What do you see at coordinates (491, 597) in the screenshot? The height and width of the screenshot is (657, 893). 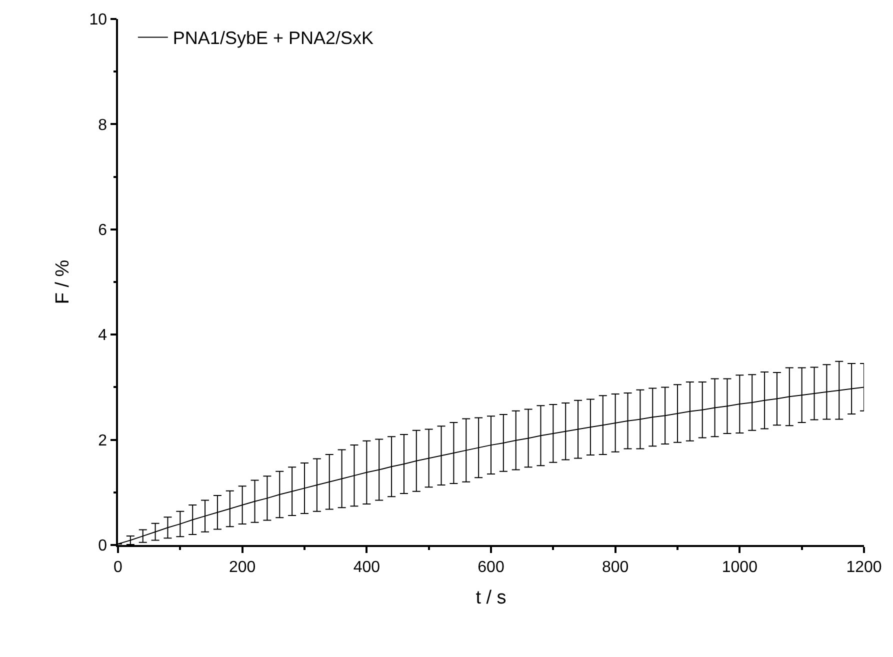 I see `x-axis-title: t / s` at bounding box center [491, 597].